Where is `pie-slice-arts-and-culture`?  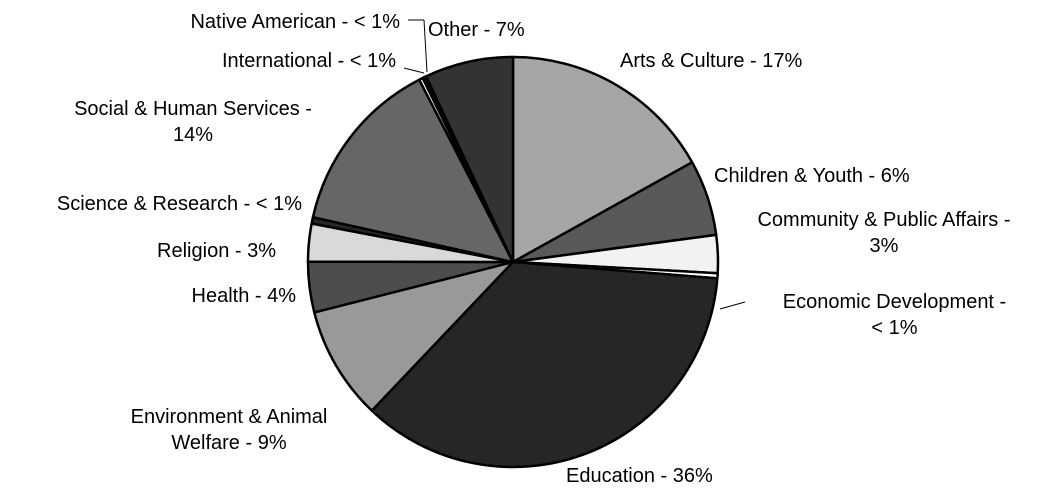
pie-slice-arts-and-culture is located at coordinates (602, 159).